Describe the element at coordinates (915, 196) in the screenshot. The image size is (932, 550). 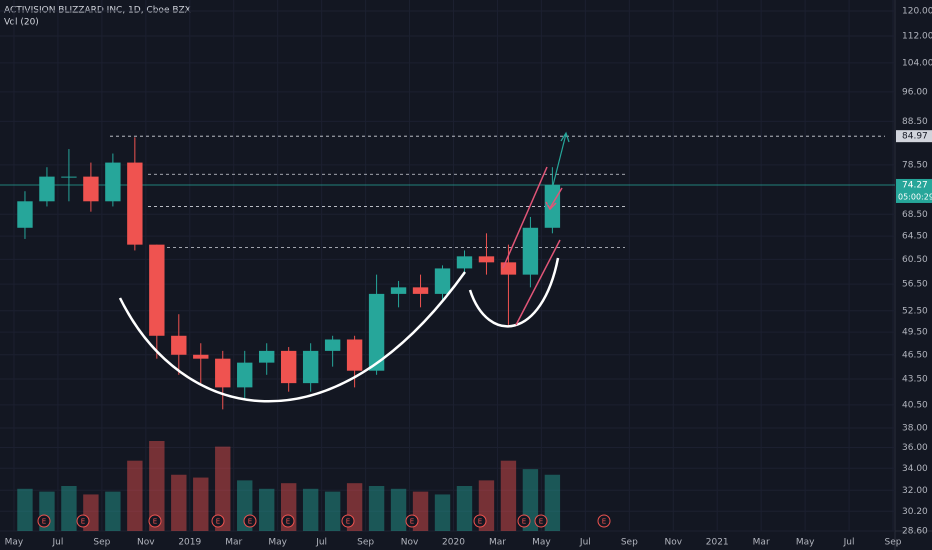
I see `countdown-label: 05:00:29` at that location.